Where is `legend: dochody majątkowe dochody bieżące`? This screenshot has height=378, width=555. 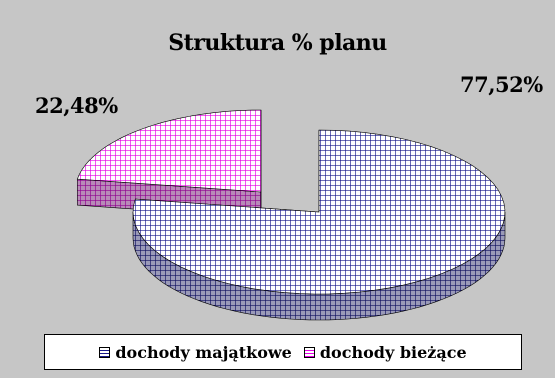
legend: dochody majątkowe dochody bieżące is located at coordinates (283, 352).